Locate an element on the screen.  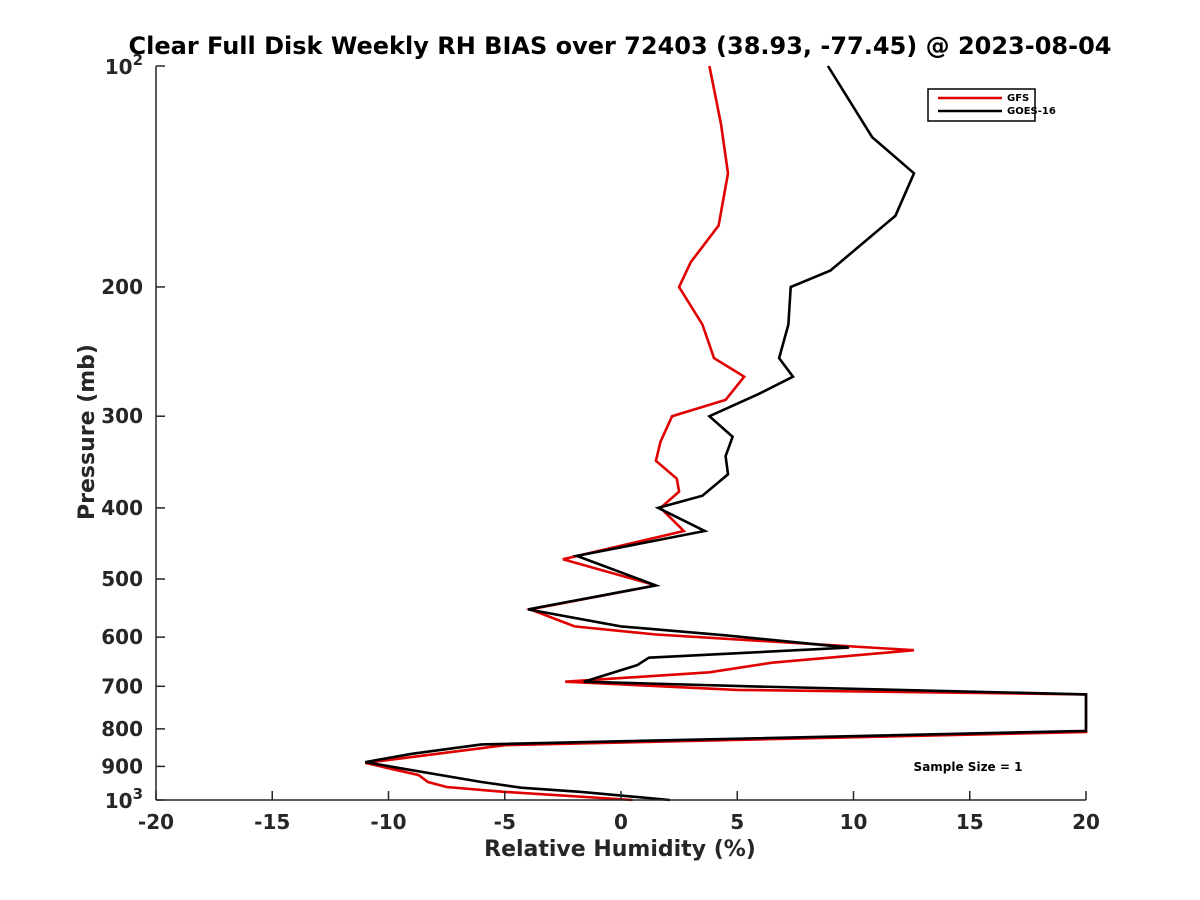
y-tick-label: 700 is located at coordinates (122, 686).